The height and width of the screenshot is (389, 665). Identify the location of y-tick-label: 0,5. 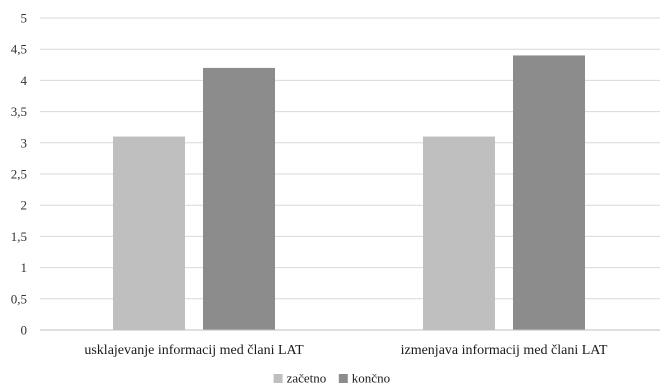
(19, 298).